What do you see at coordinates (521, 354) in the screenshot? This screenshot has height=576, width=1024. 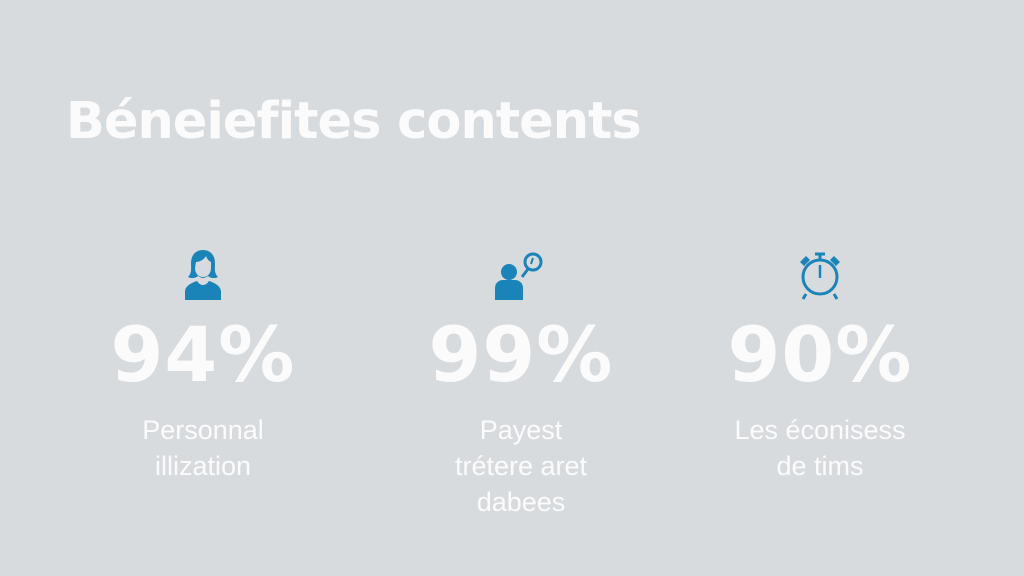 I see `stat-value: 99%` at bounding box center [521, 354].